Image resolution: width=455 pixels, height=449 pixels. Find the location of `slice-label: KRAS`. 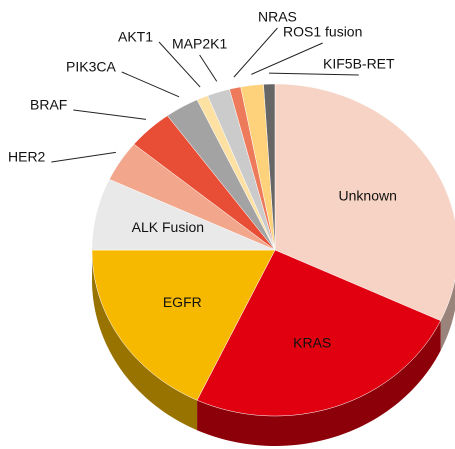

slice-label: KRAS is located at coordinates (312, 342).